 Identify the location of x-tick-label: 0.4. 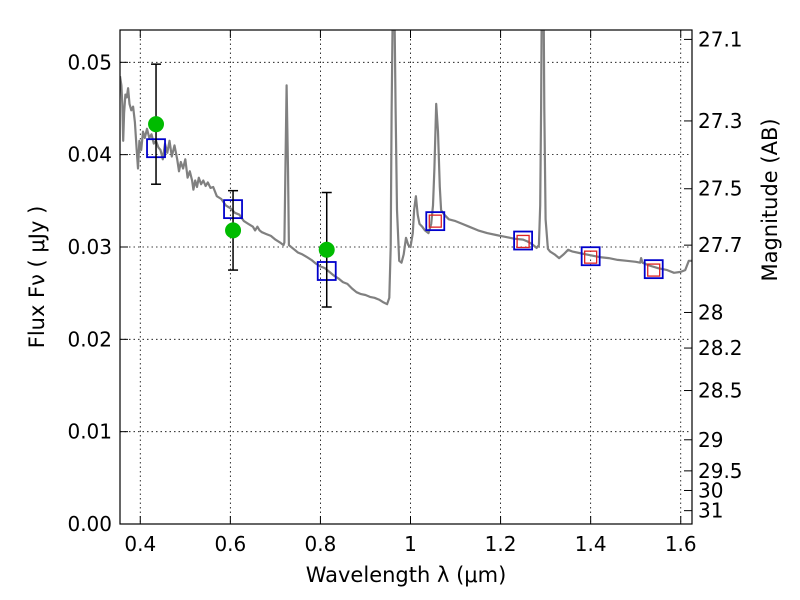
(140, 544).